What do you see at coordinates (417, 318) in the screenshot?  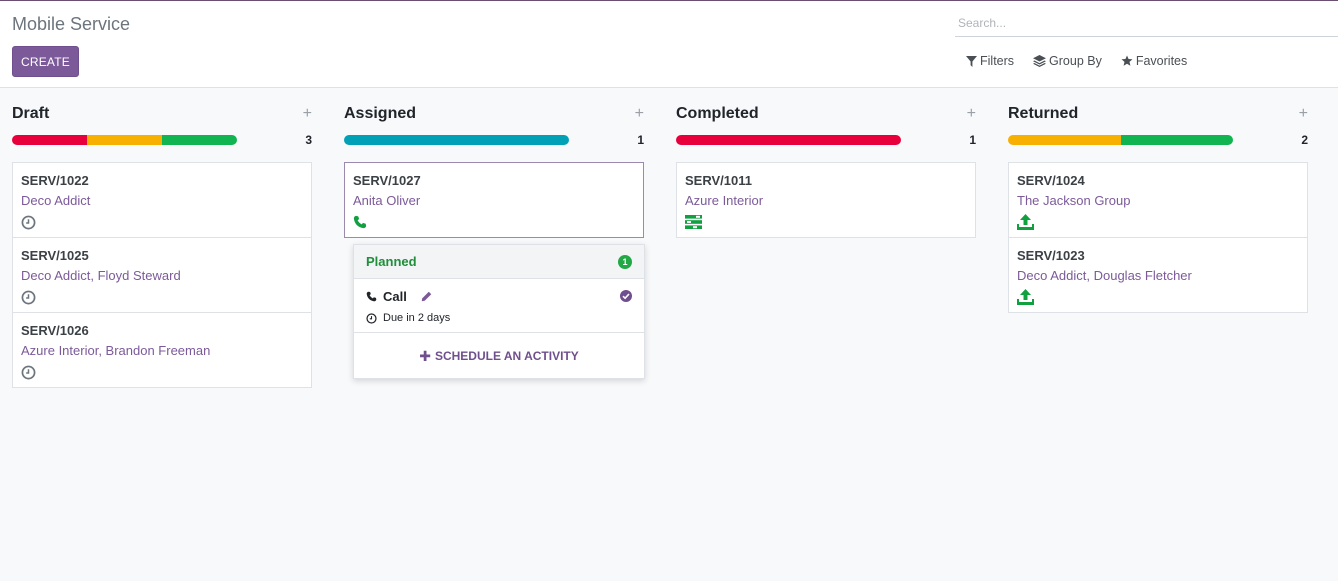 I see `activity-due-text: Due in 2 days` at bounding box center [417, 318].